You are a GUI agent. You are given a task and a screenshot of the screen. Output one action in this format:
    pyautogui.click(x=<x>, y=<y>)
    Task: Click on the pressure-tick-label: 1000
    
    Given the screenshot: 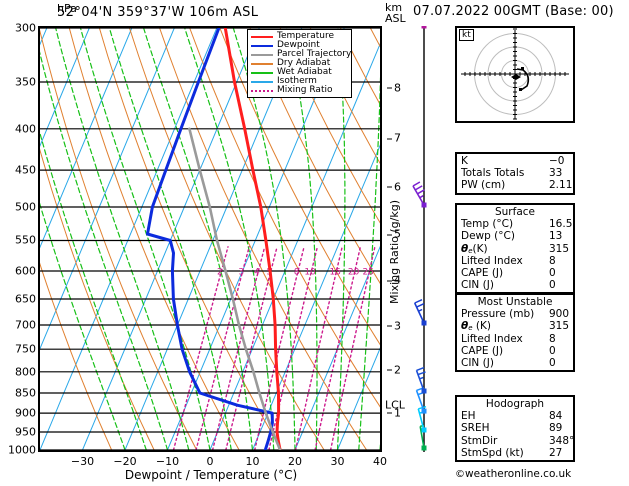 What is the action you would take?
    pyautogui.click(x=22, y=450)
    